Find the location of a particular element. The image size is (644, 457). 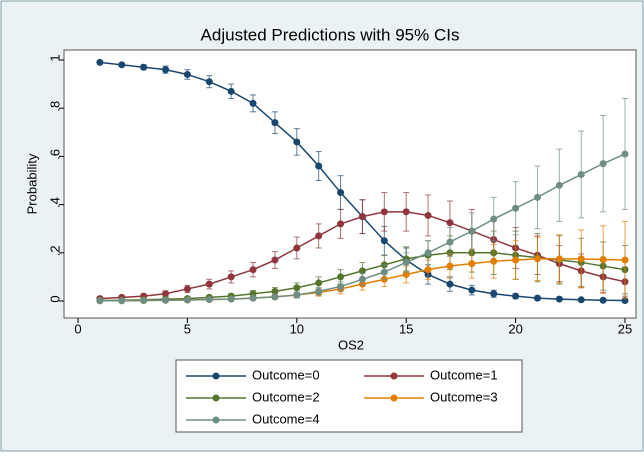

legend-label: Outcome=1 is located at coordinates (464, 374).